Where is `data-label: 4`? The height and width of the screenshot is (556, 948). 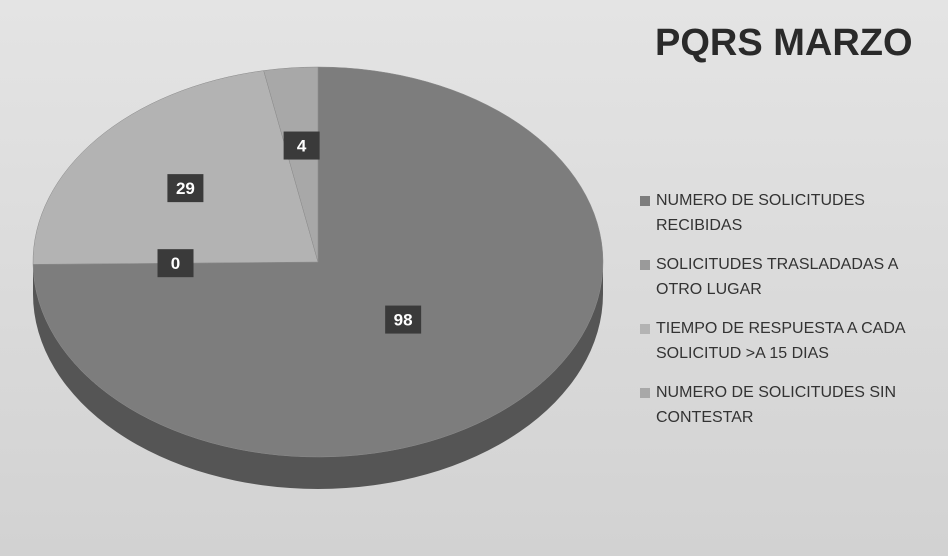 data-label: 4 is located at coordinates (302, 146).